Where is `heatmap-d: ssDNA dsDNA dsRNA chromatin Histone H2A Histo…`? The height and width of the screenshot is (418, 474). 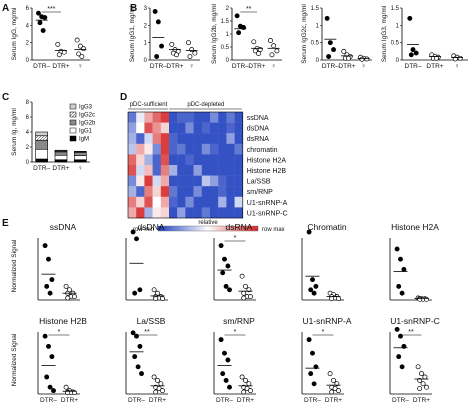
heatmap-d: ssDNA dsDNA dsRNA chromatin Histone H2A Histo… is located at coordinates (207, 167).